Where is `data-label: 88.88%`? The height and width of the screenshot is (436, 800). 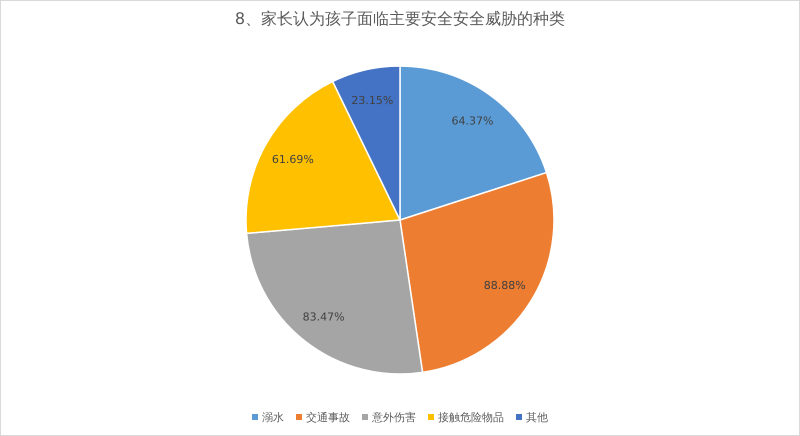
data-label: 88.88% is located at coordinates (505, 285).